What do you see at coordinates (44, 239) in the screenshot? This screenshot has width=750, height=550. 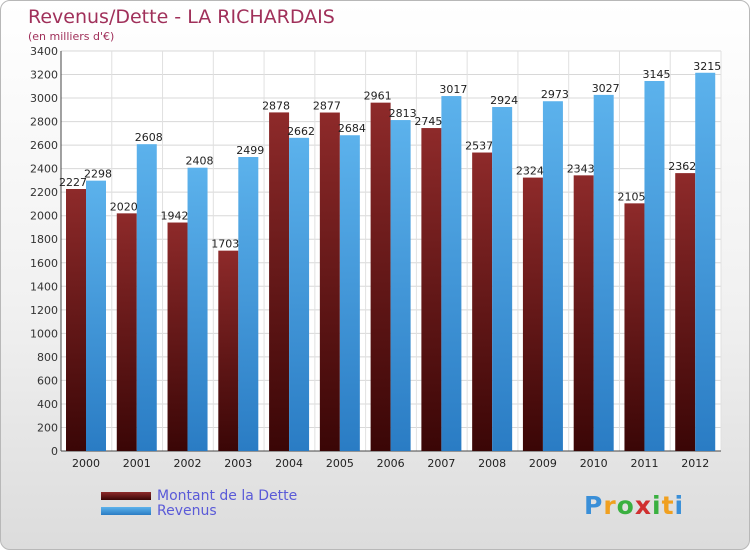 I see `y-tick-label: 1800` at bounding box center [44, 239].